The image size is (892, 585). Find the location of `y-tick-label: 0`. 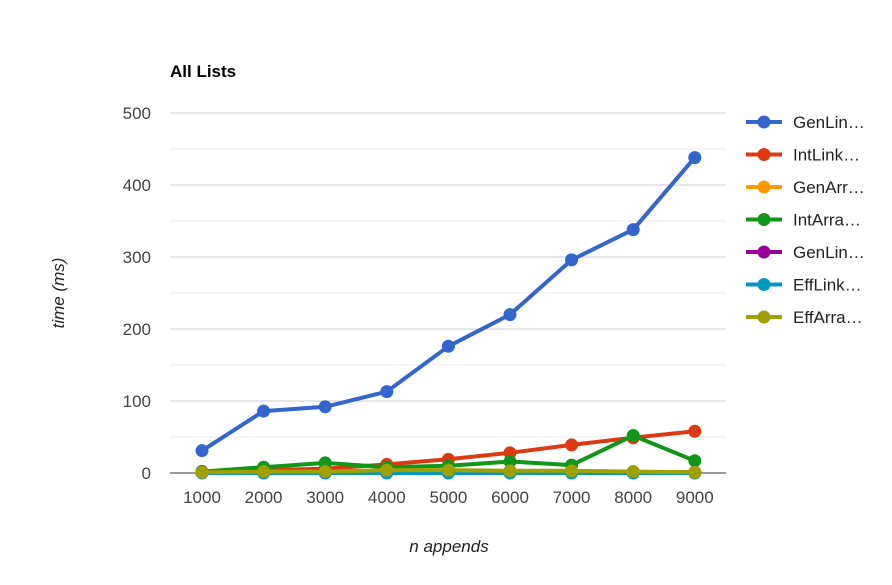

y-tick-label: 0 is located at coordinates (146, 473).